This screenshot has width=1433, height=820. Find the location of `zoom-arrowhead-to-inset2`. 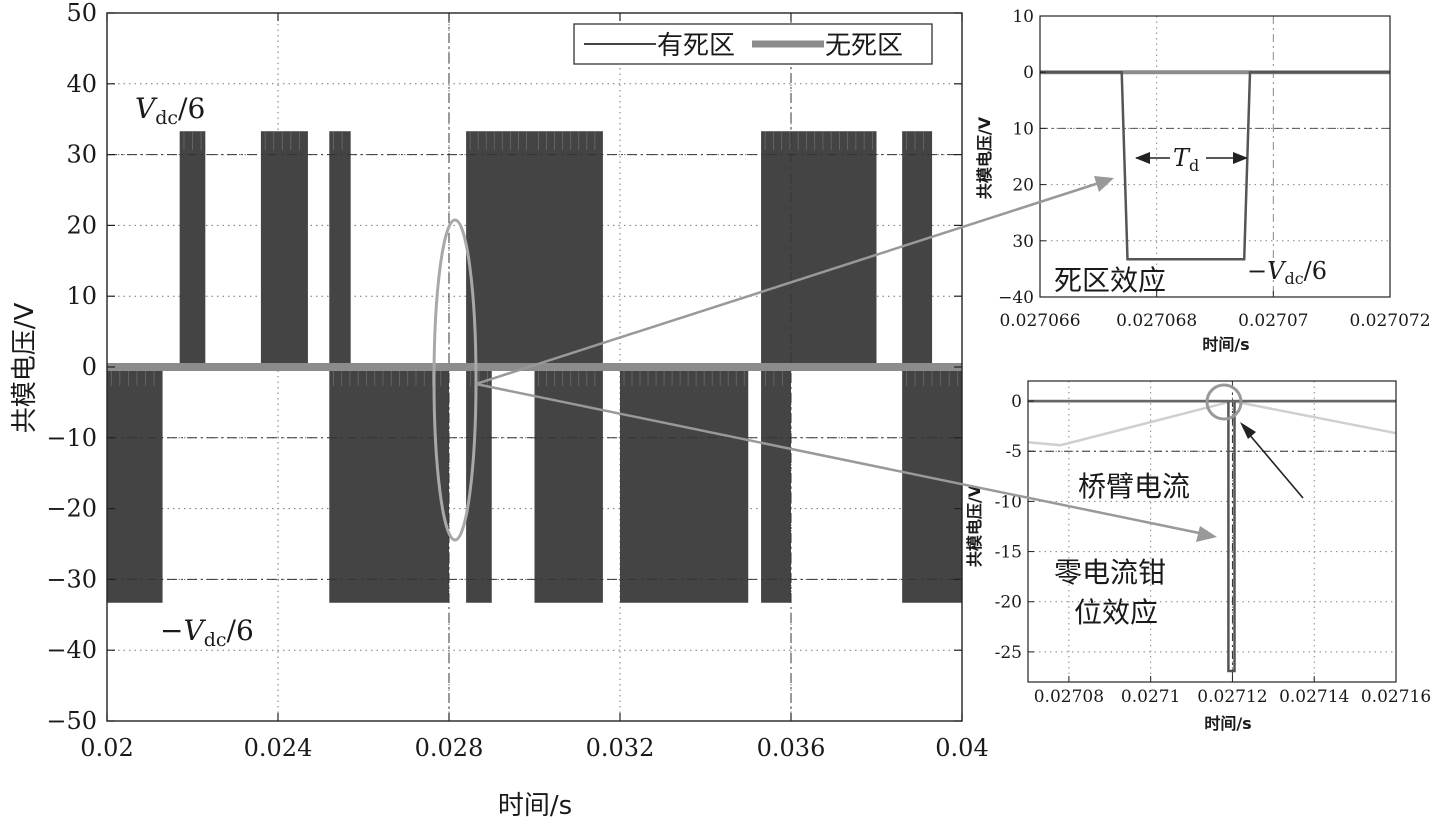

zoom-arrowhead-to-inset2 is located at coordinates (1206, 534).